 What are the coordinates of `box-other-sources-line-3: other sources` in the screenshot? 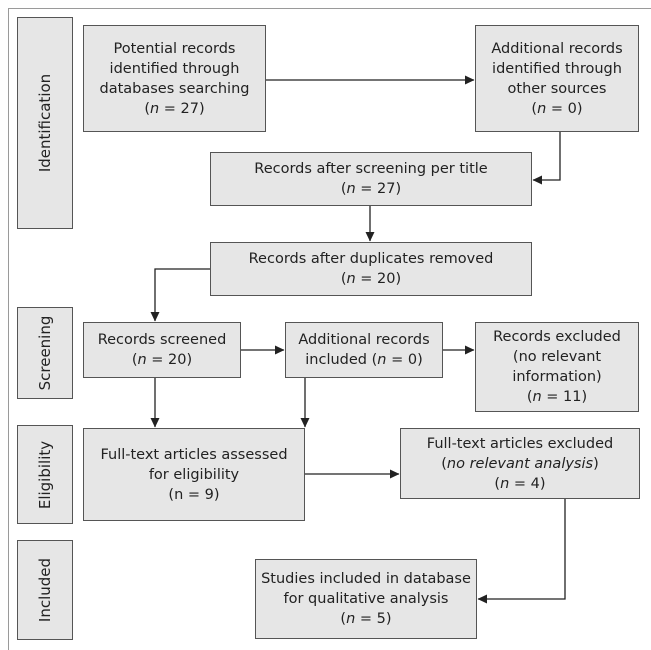 It's located at (557, 88).